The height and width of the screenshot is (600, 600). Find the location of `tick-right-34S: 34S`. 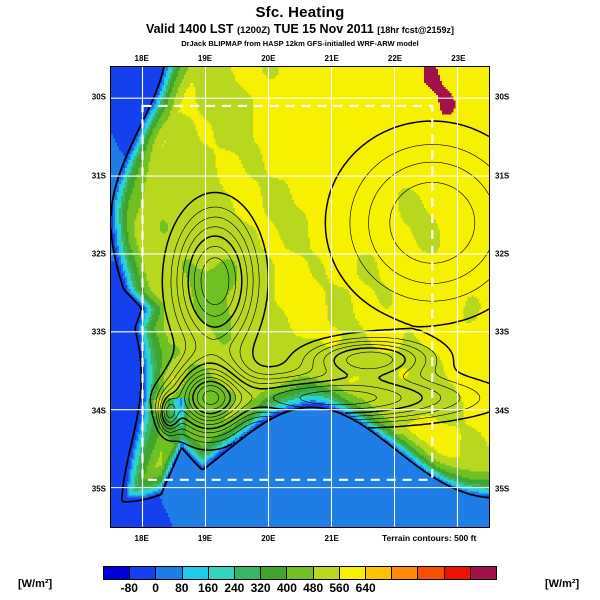

tick-right-34S: 34S is located at coordinates (502, 411).